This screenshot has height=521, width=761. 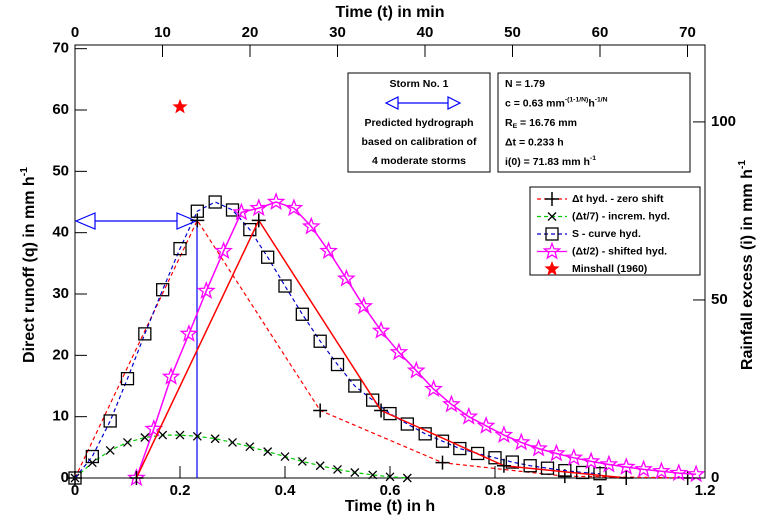 I want to click on y-tick-label: 50, so click(x=60, y=170).